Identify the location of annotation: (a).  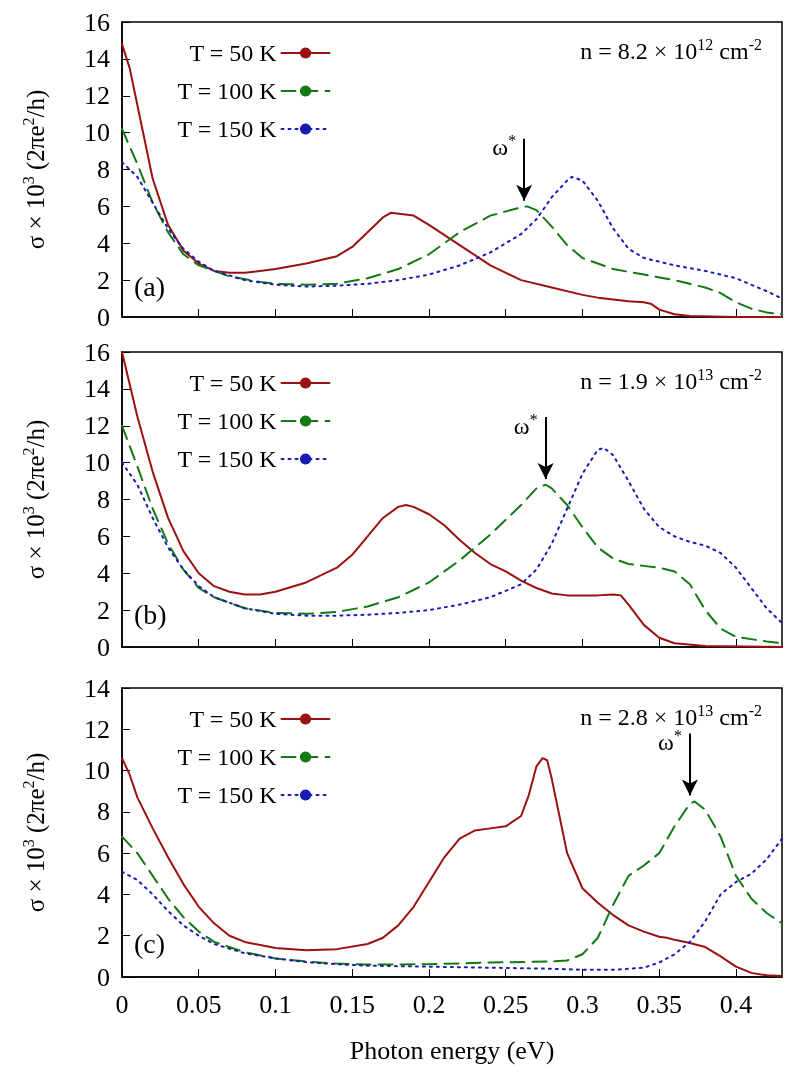
(150, 286).